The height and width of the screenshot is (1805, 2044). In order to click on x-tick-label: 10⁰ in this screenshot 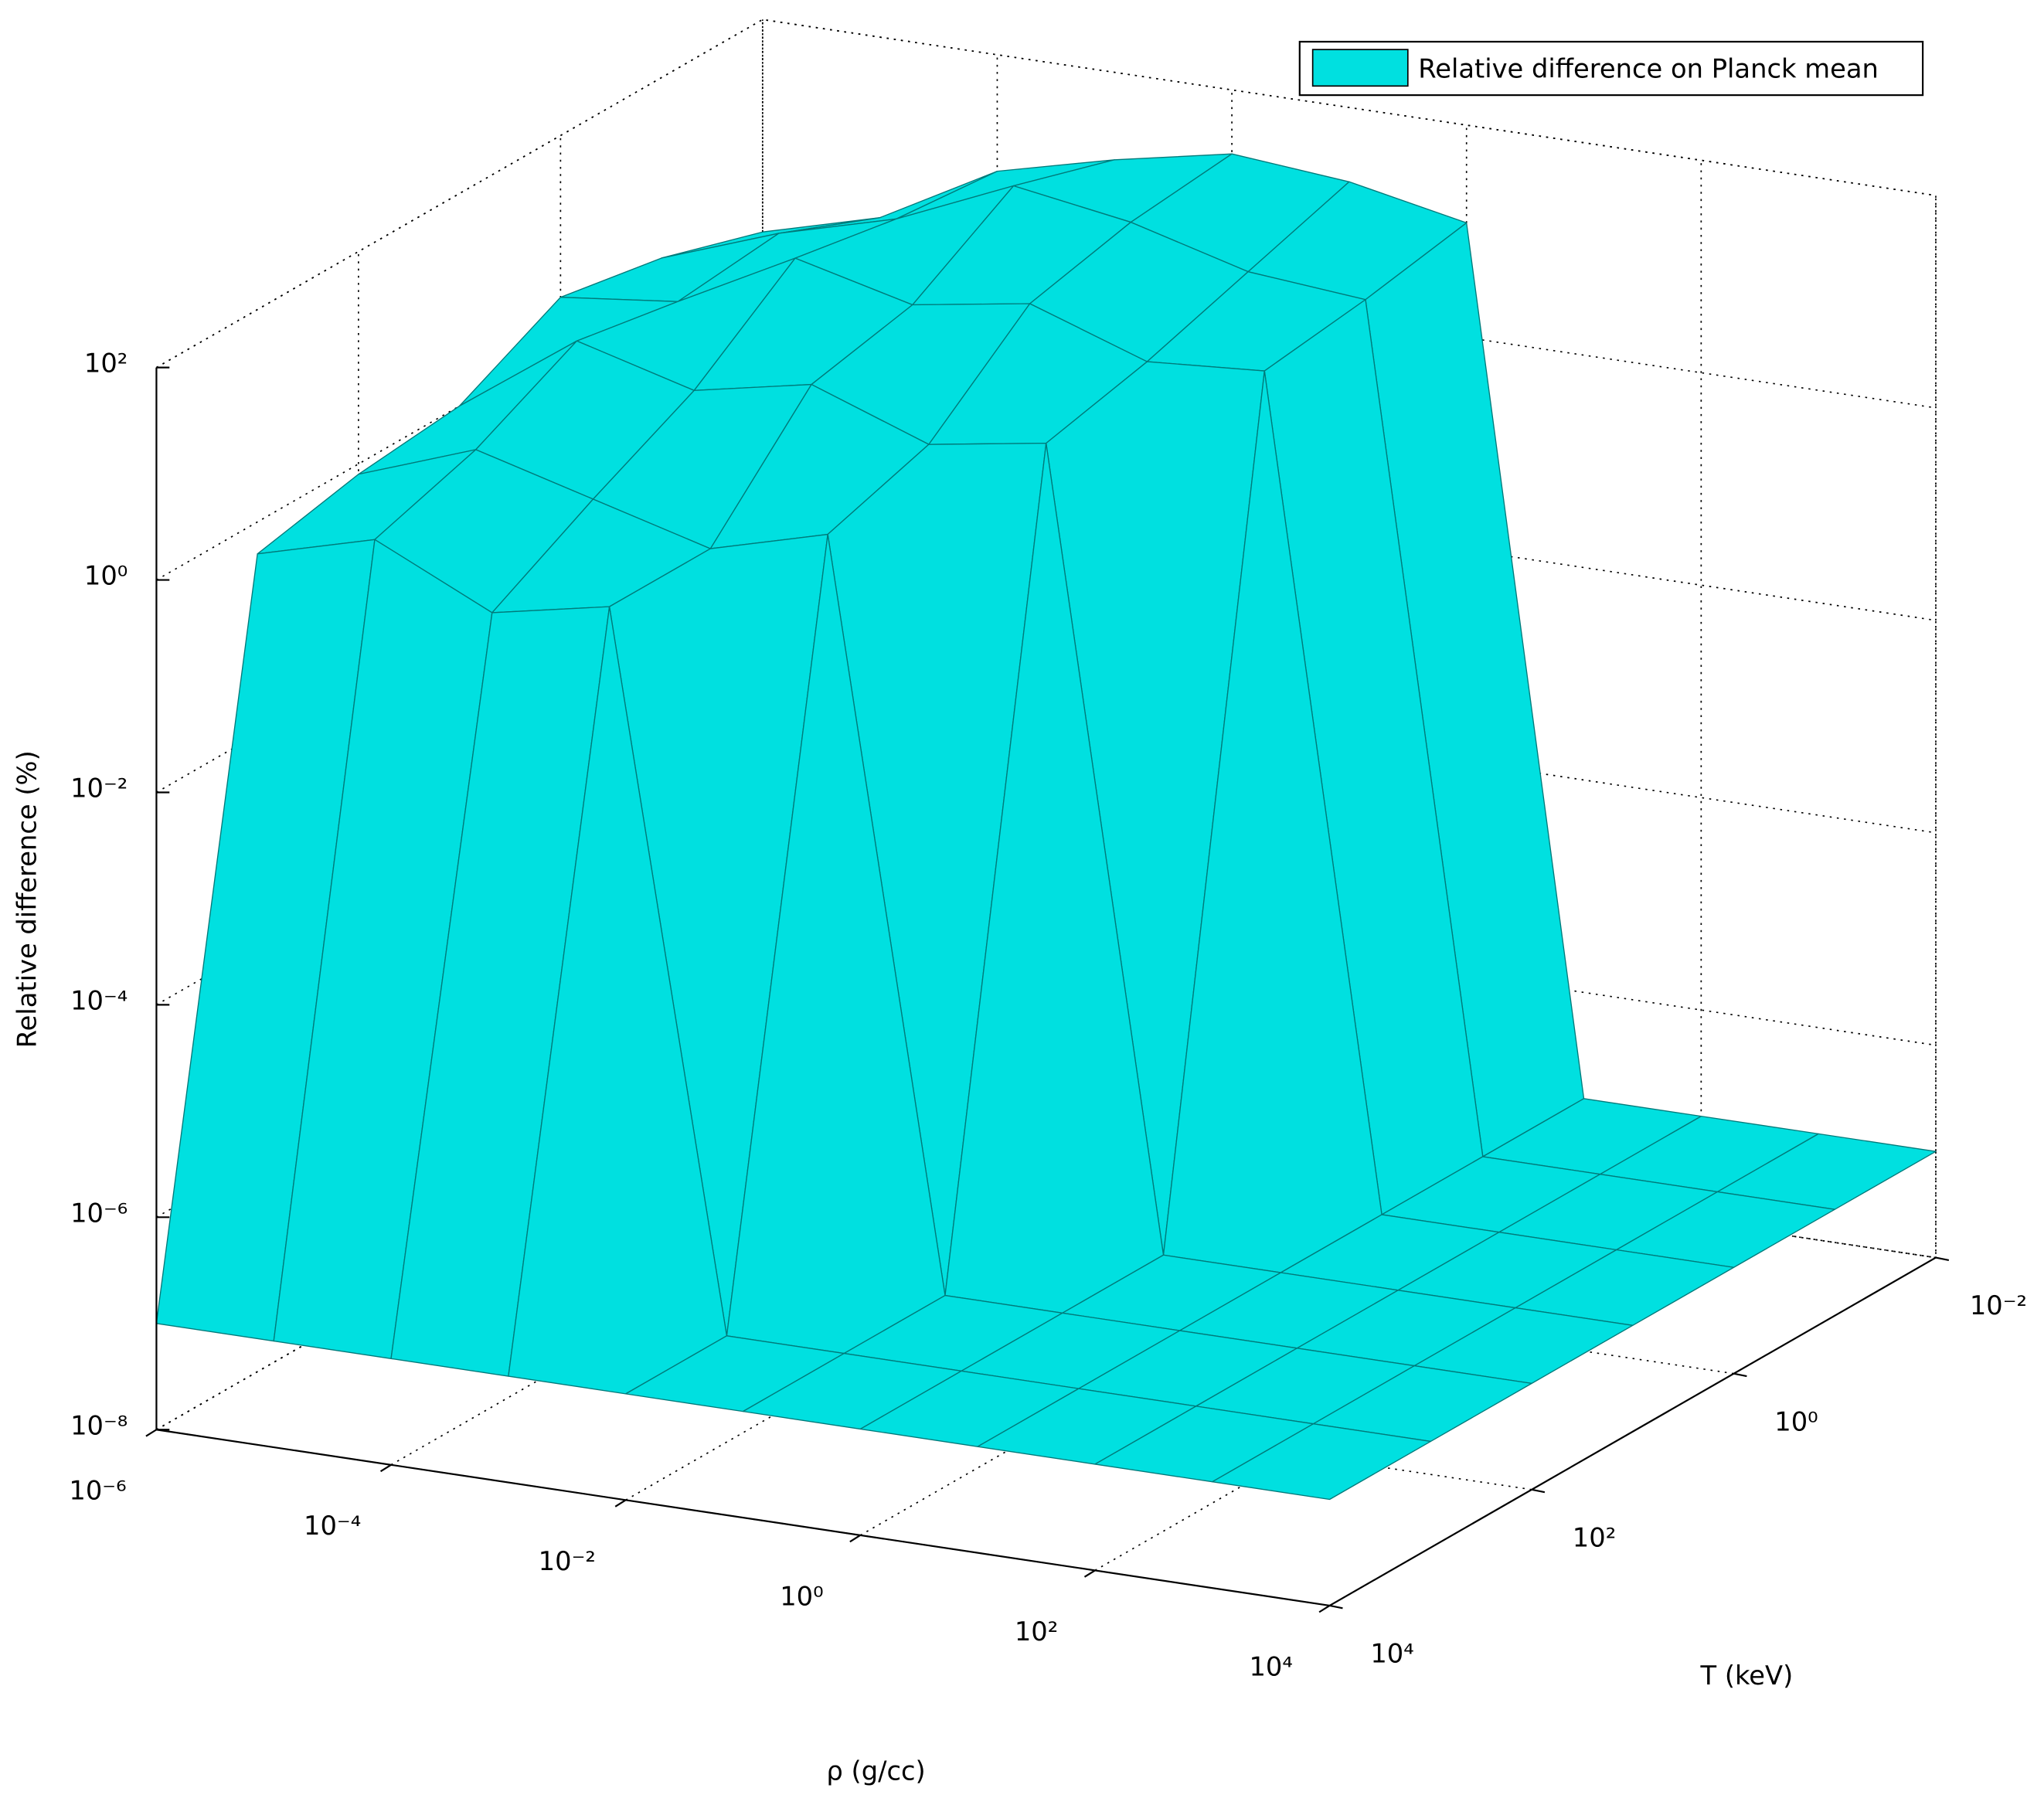, I will do `click(801, 1596)`.